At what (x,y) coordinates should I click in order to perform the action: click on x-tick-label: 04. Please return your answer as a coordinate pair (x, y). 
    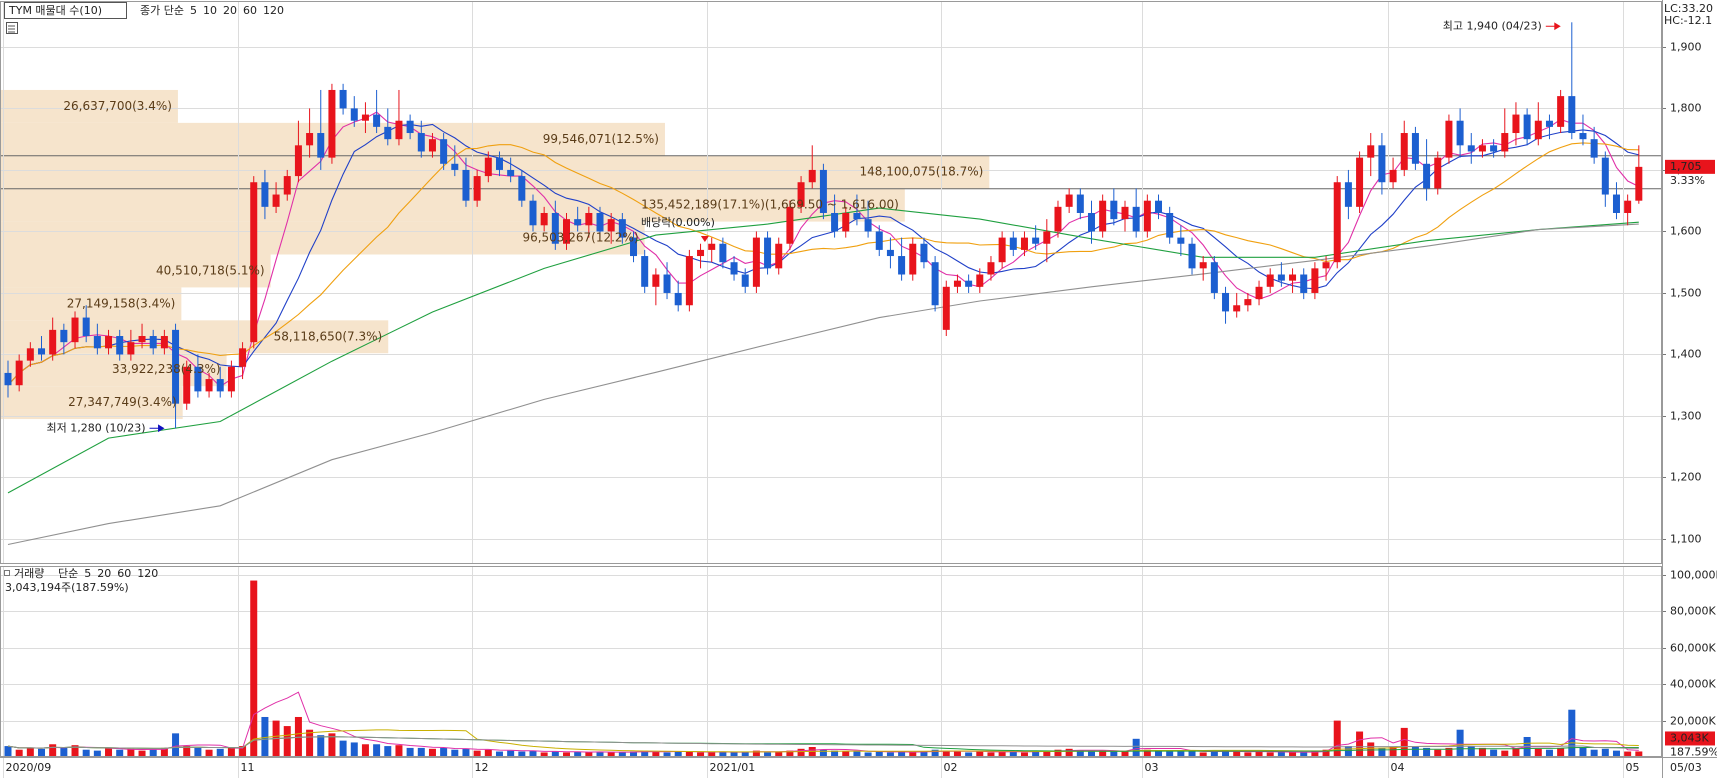
    Looking at the image, I should click on (1398, 767).